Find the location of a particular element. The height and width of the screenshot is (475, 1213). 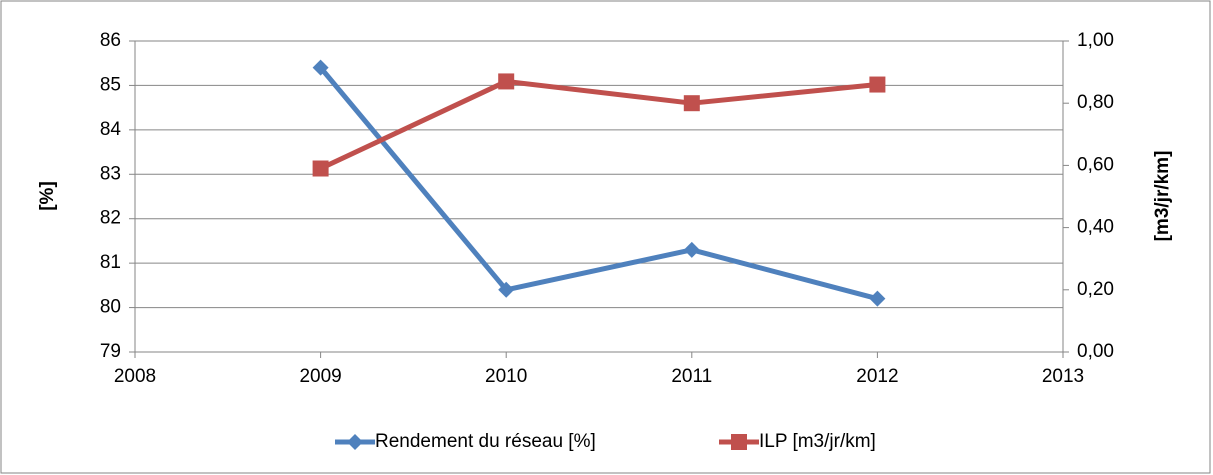

x-tick-label: 2012 is located at coordinates (877, 376).